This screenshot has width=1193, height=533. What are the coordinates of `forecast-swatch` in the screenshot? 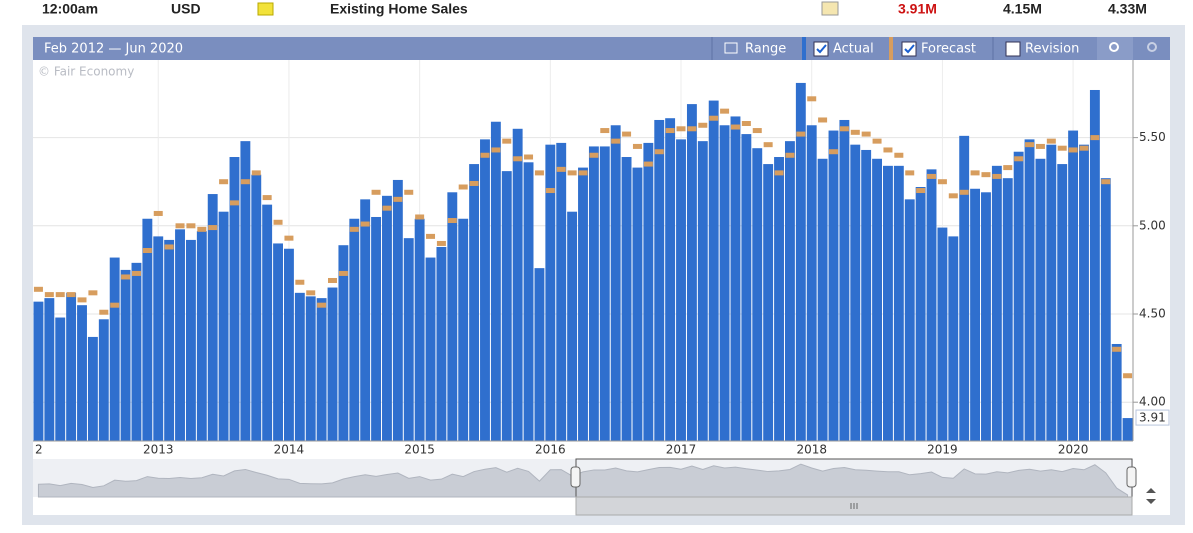 It's located at (891, 48).